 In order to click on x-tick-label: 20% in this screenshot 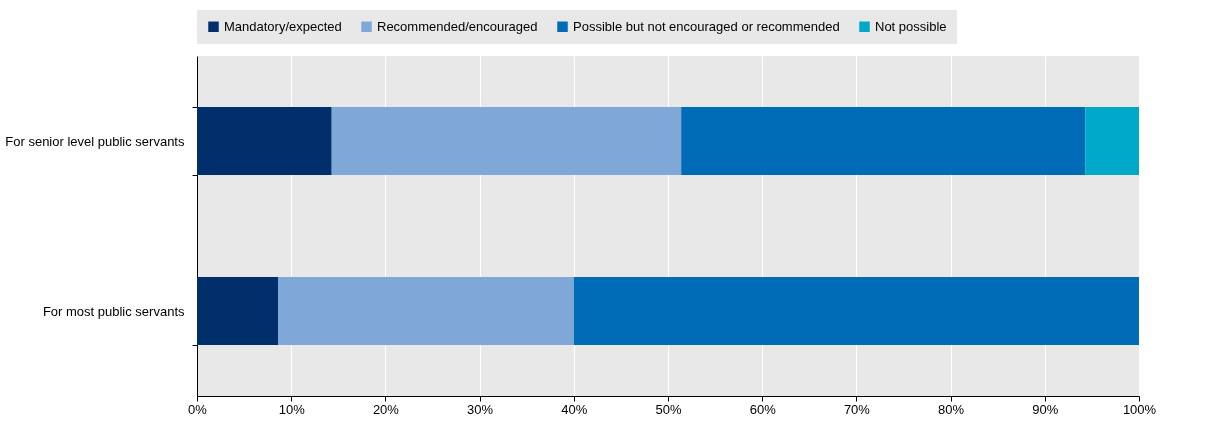, I will do `click(386, 409)`.